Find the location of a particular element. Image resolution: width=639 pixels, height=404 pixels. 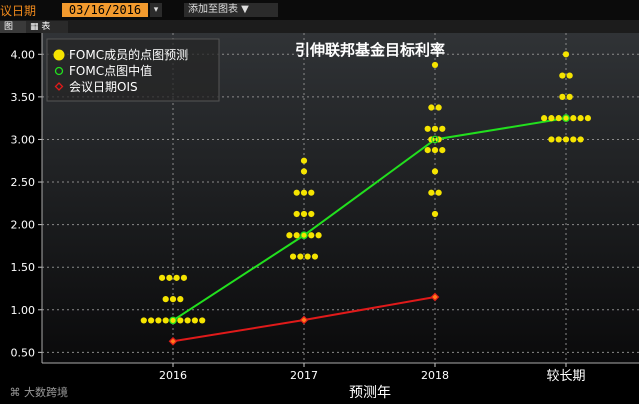

x-tick-label: 2018 is located at coordinates (435, 375).